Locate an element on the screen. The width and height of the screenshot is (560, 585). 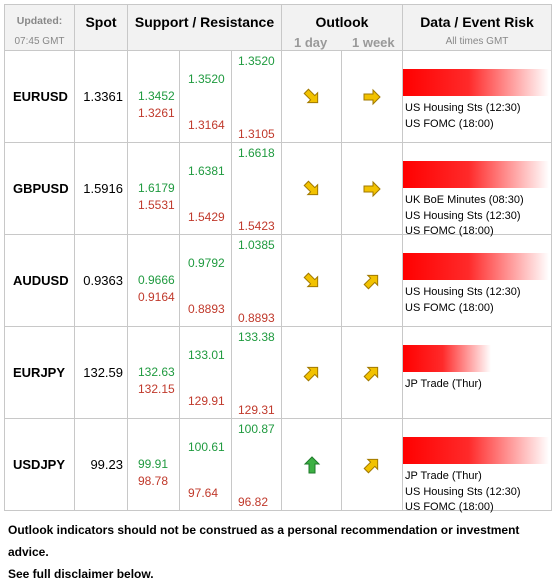
disclaimer-line2: See full disclaimer below. is located at coordinates (81, 574).